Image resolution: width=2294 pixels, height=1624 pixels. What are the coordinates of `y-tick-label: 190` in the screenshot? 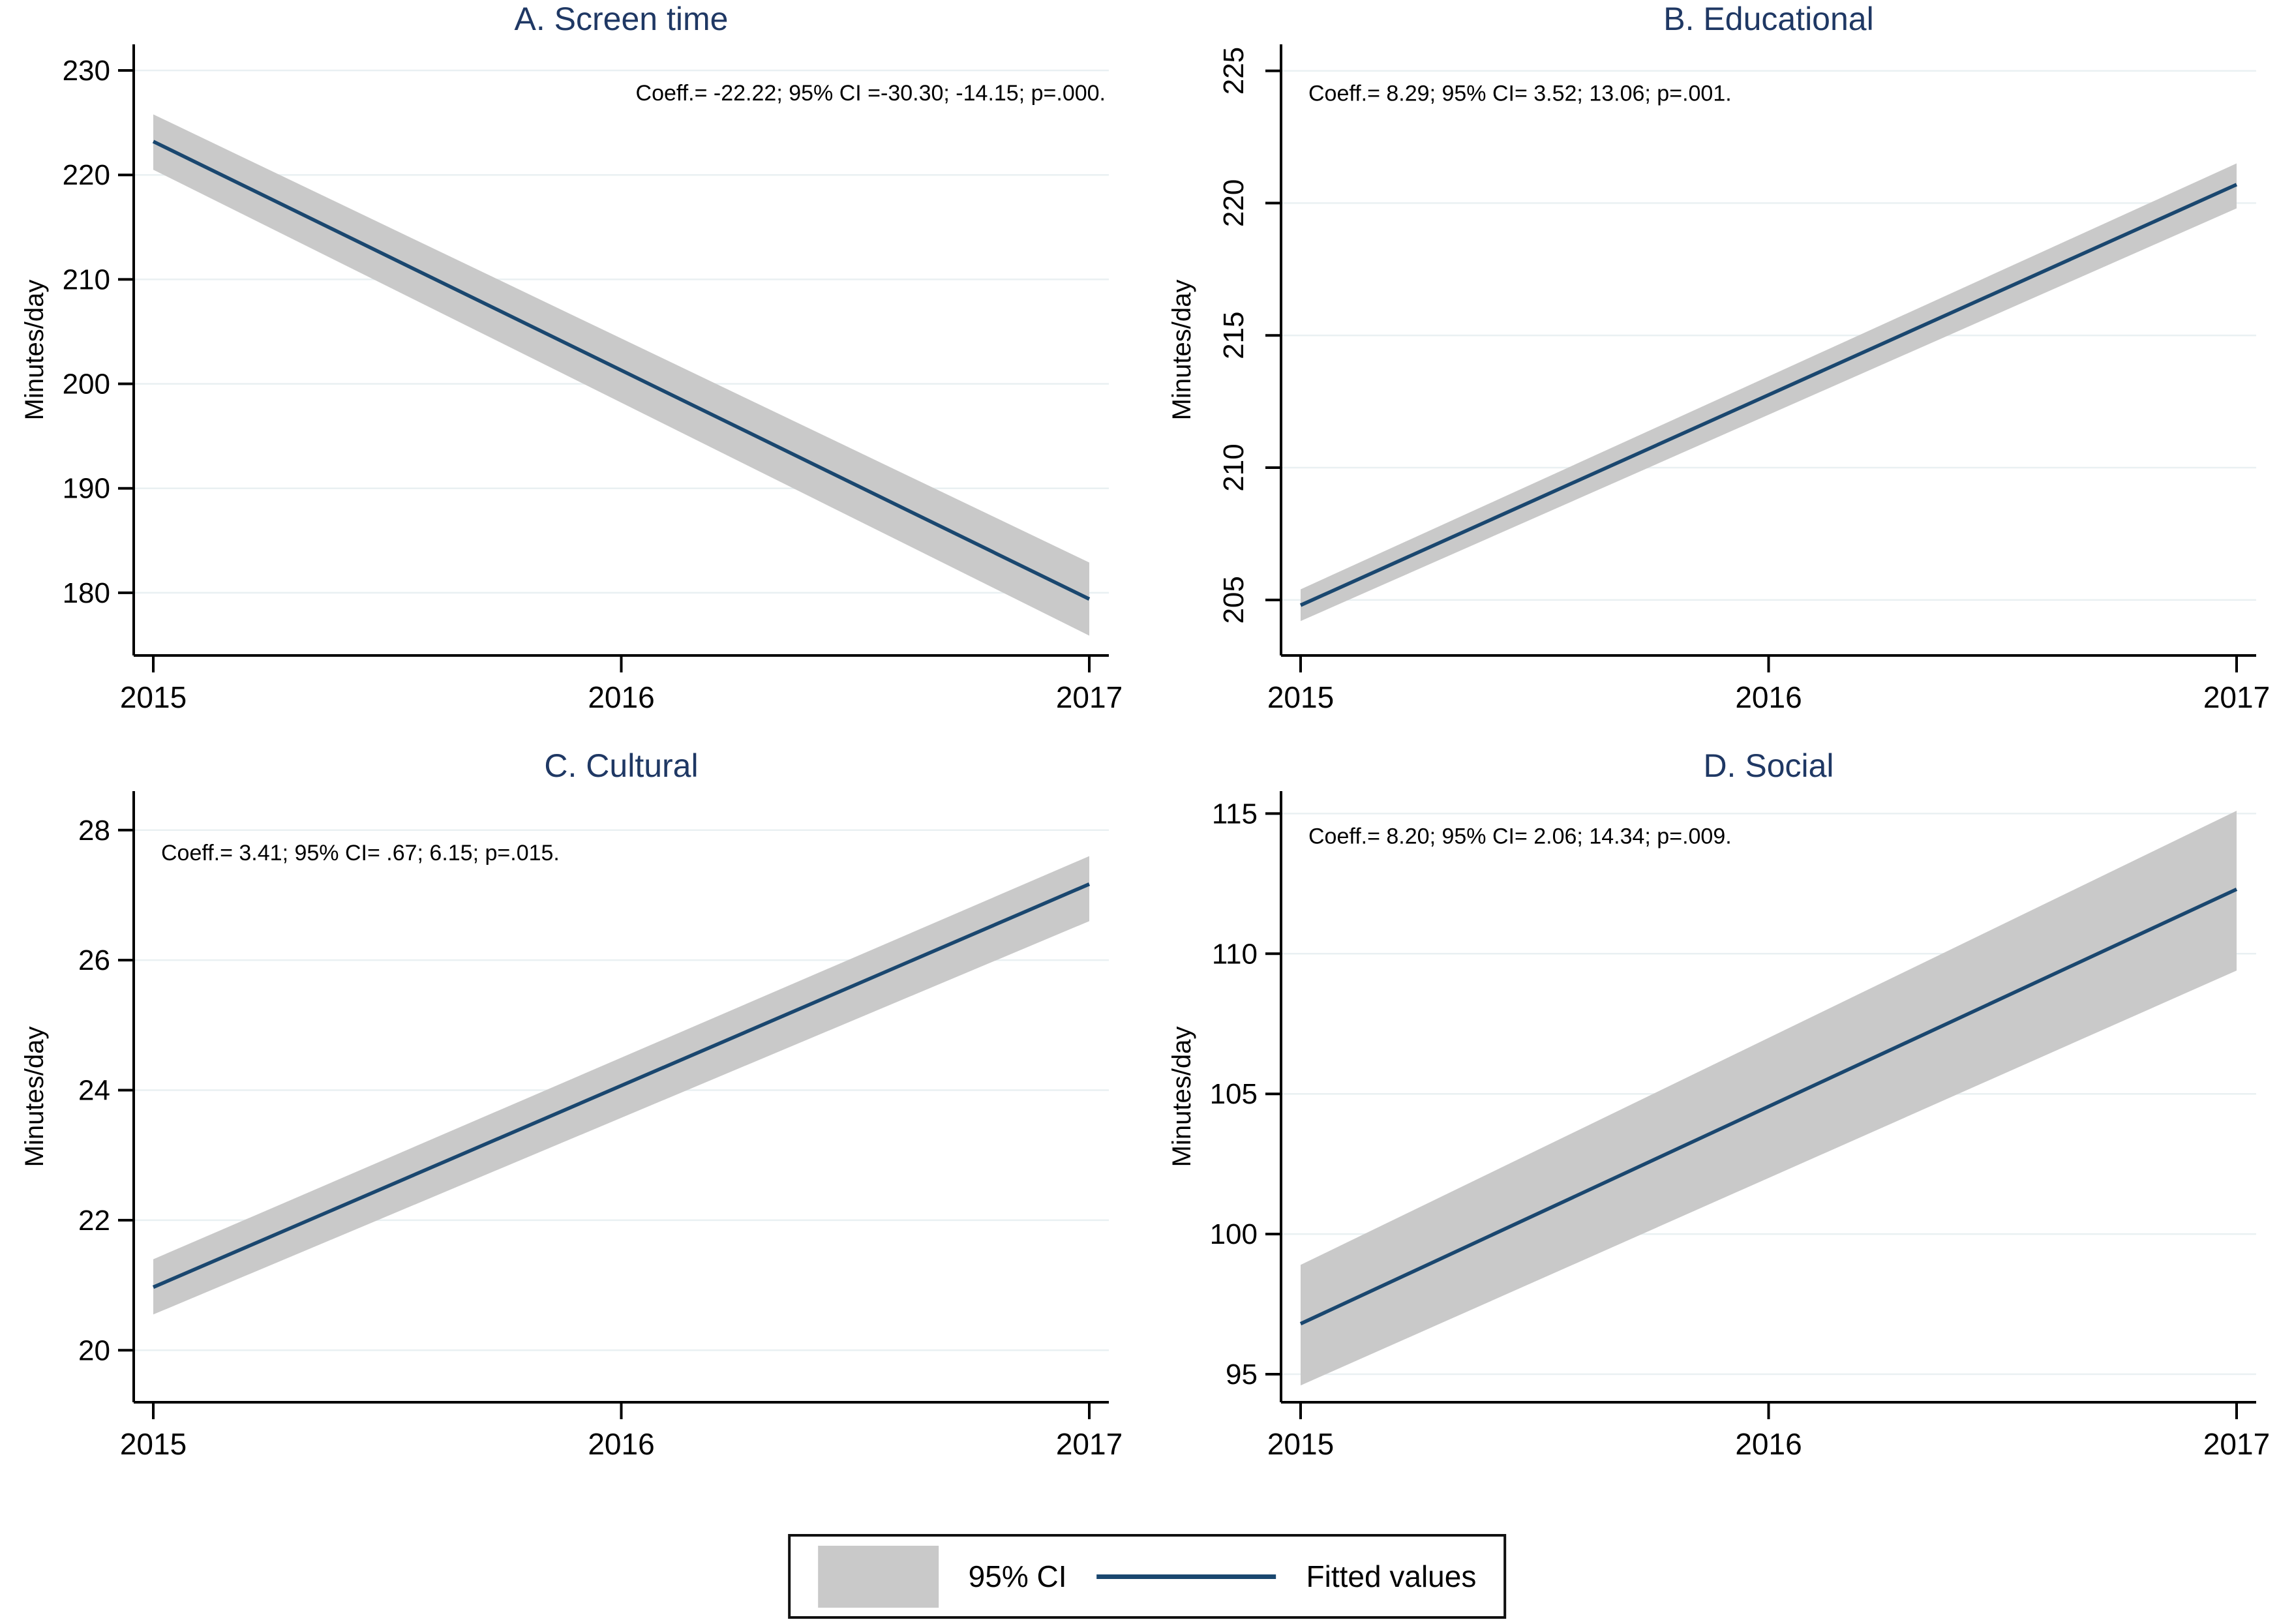 It's located at (87, 489).